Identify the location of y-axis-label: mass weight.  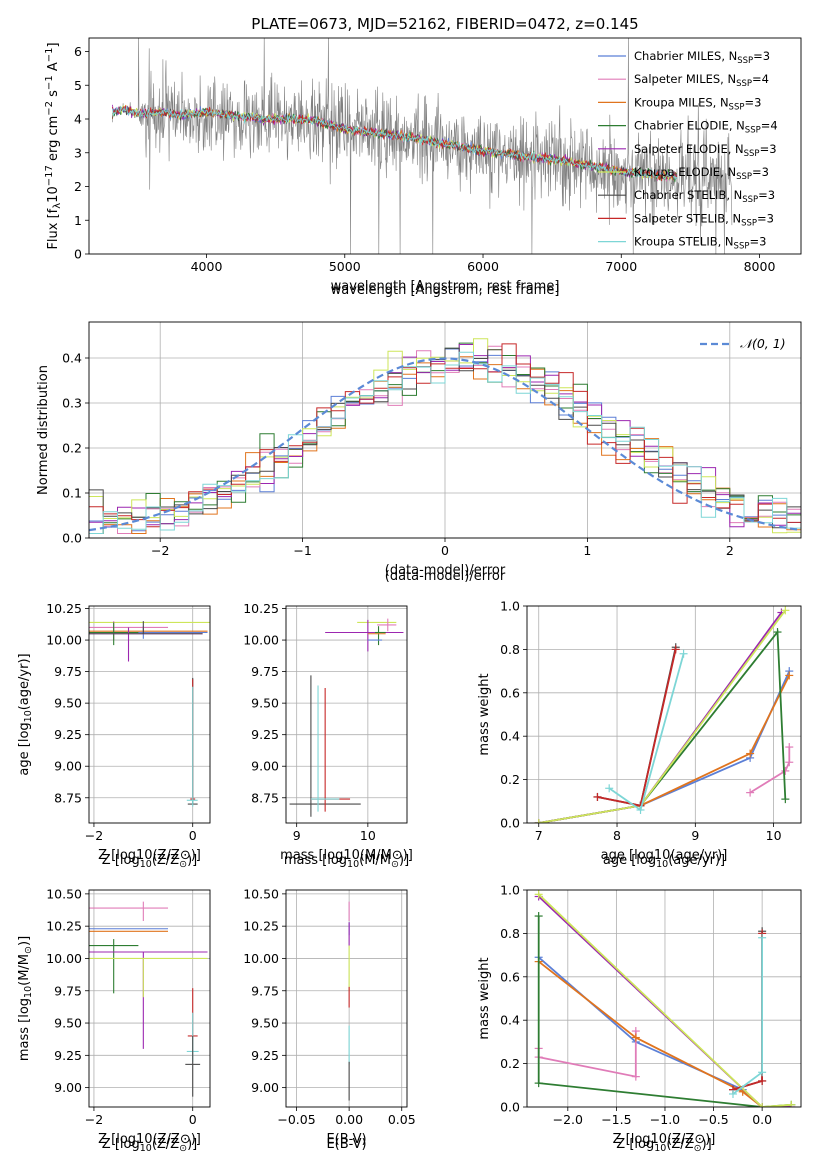
(484, 998).